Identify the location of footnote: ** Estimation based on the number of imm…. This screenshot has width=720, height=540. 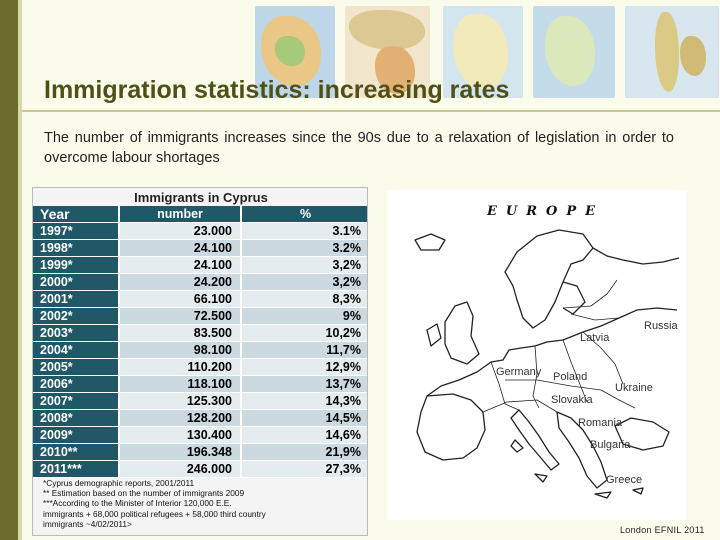
(144, 493).